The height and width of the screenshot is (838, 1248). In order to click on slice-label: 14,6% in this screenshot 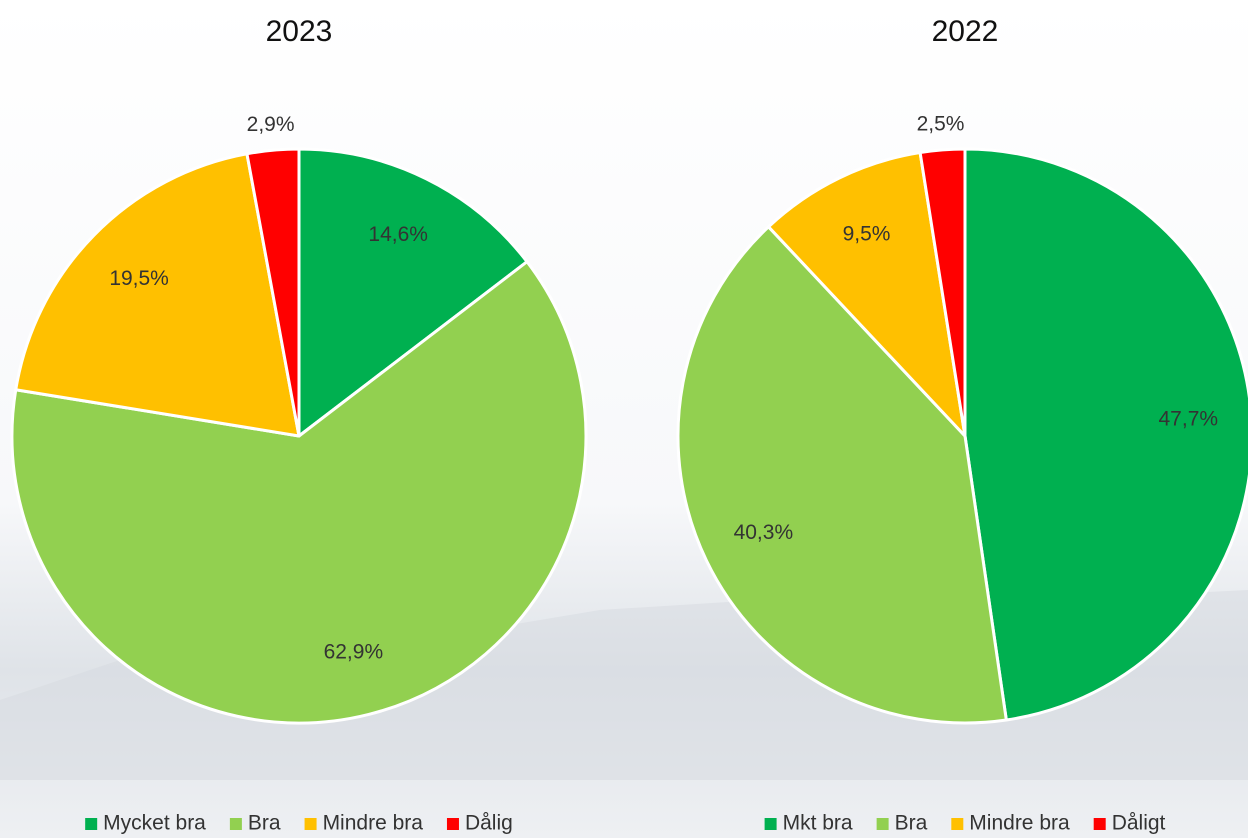, I will do `click(398, 234)`.